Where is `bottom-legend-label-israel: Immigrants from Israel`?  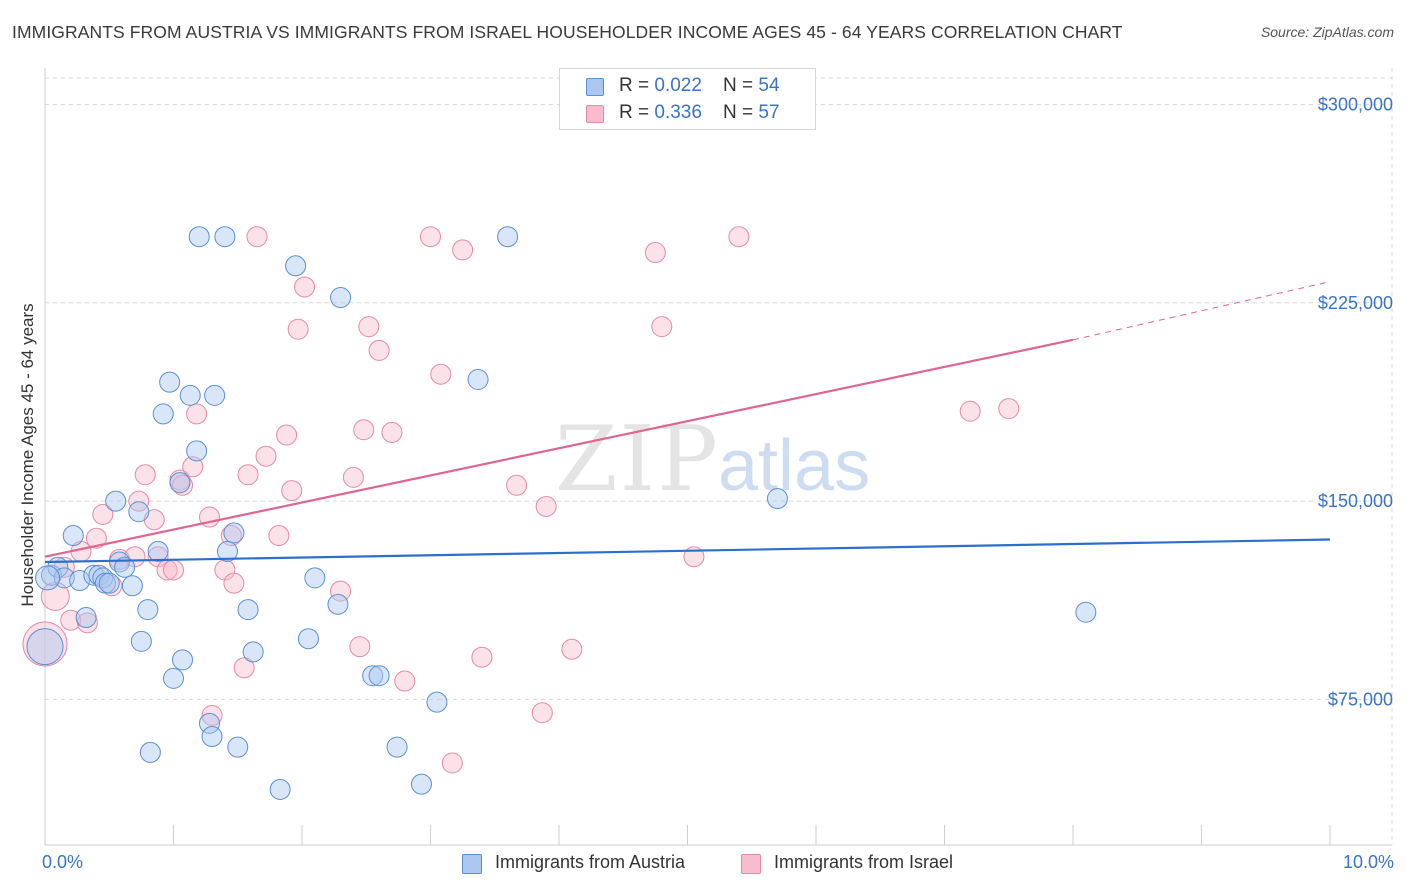 bottom-legend-label-israel: Immigrants from Israel is located at coordinates (864, 862).